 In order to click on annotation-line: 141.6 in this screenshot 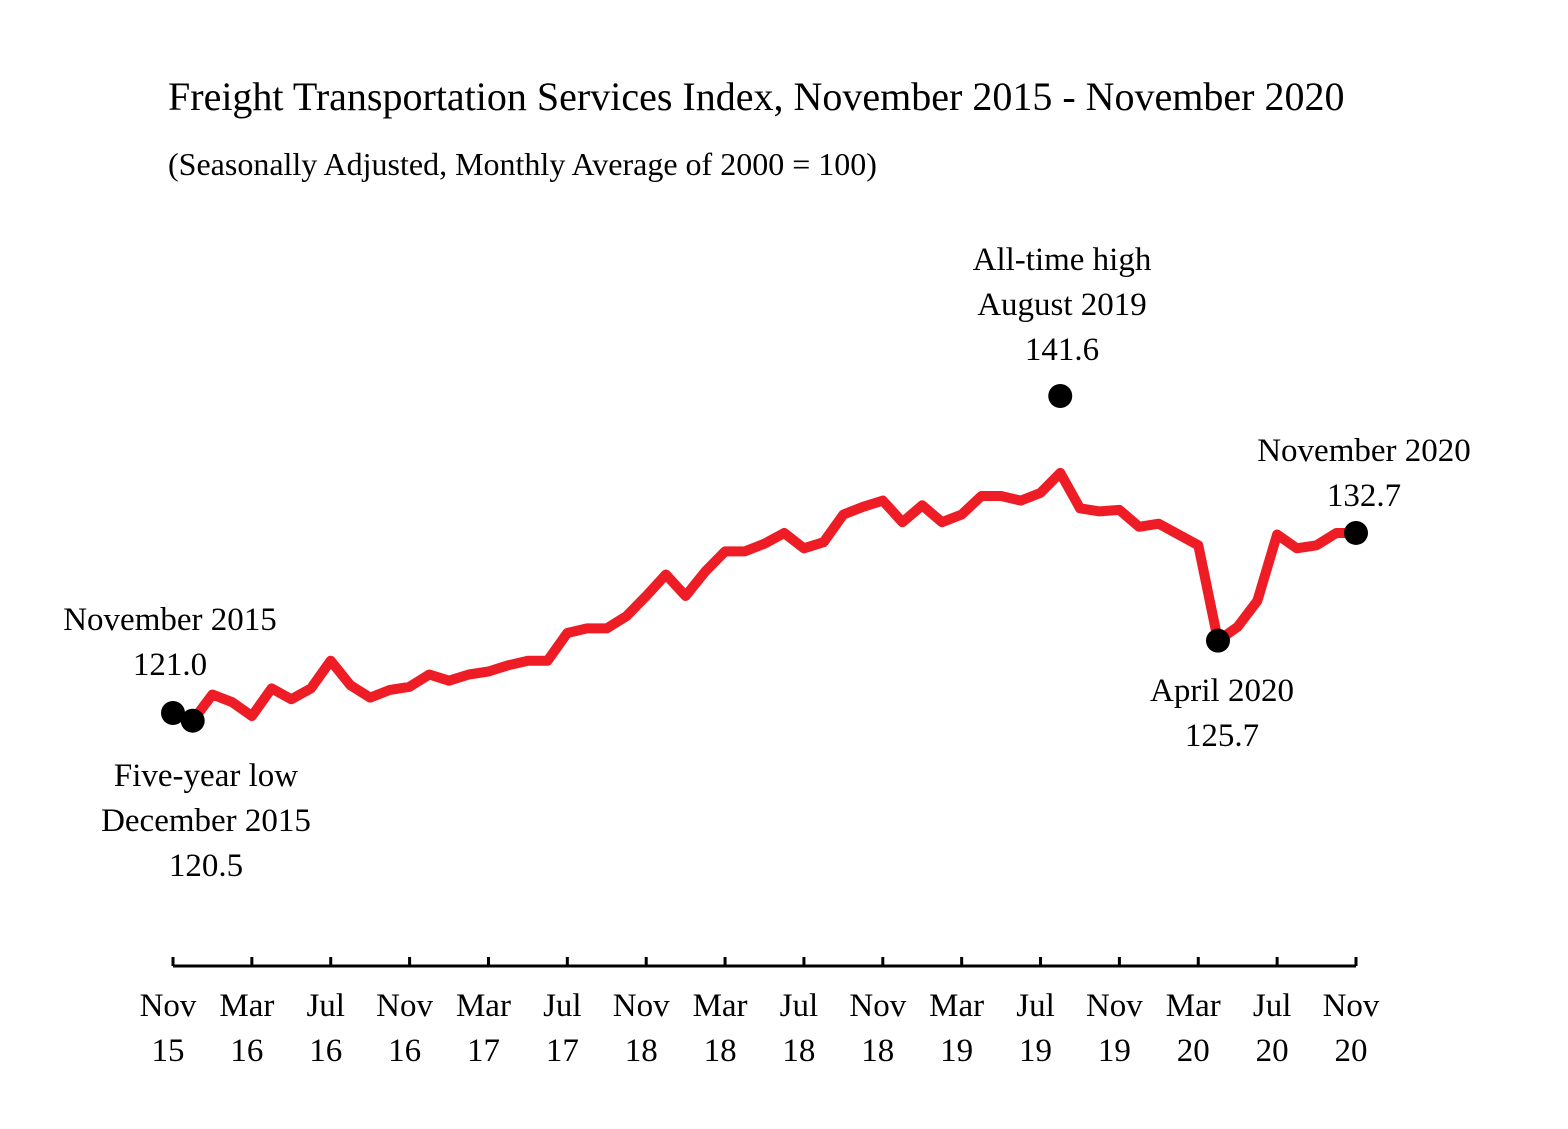, I will do `click(1062, 350)`.